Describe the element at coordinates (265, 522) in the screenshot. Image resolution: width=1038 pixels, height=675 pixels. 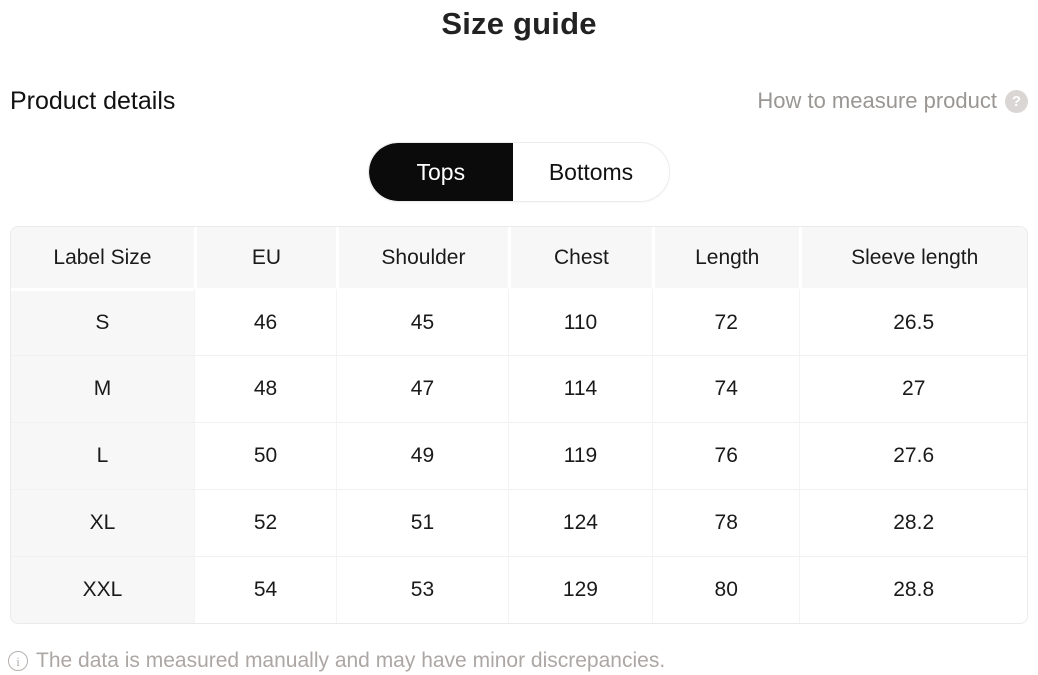
I see `measurement-cell: 52` at that location.